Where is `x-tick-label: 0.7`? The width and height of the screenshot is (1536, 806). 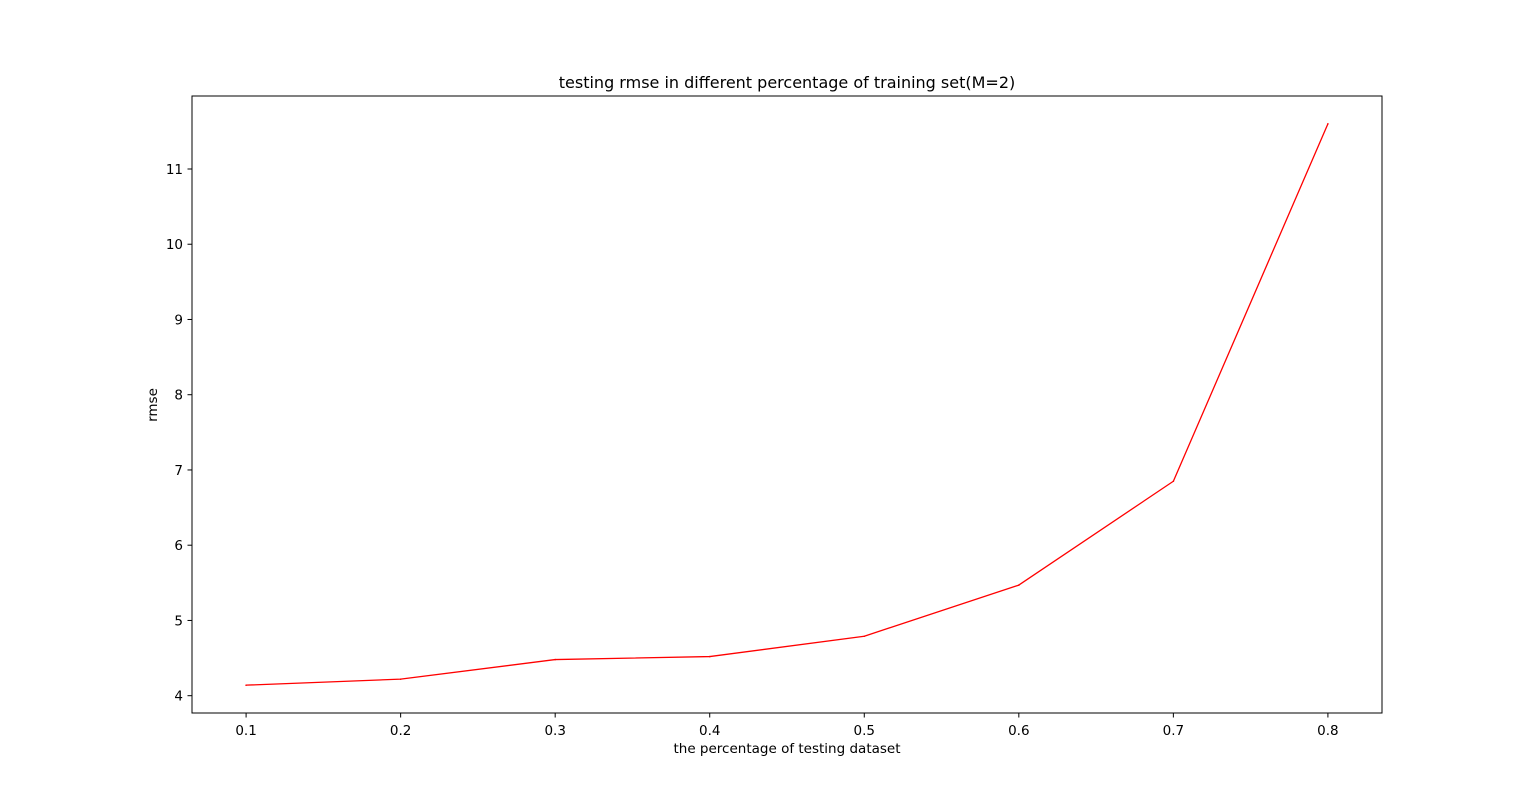 x-tick-label: 0.7 is located at coordinates (1173, 731).